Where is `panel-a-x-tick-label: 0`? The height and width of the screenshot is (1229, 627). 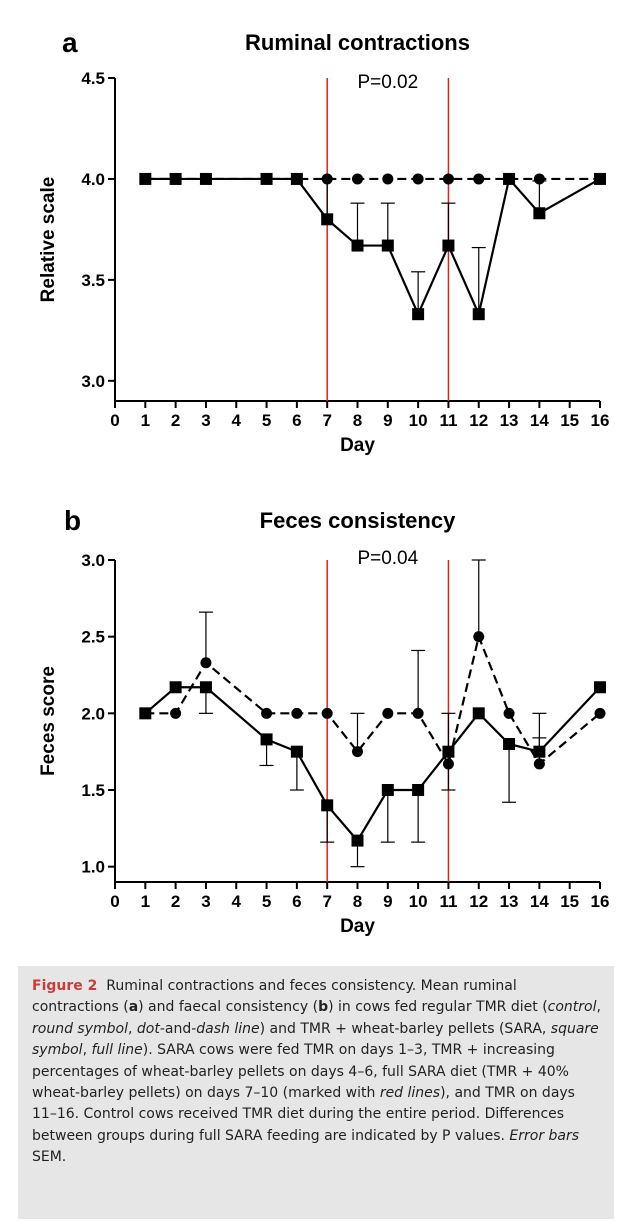
panel-a-x-tick-label: 0 is located at coordinates (114, 420).